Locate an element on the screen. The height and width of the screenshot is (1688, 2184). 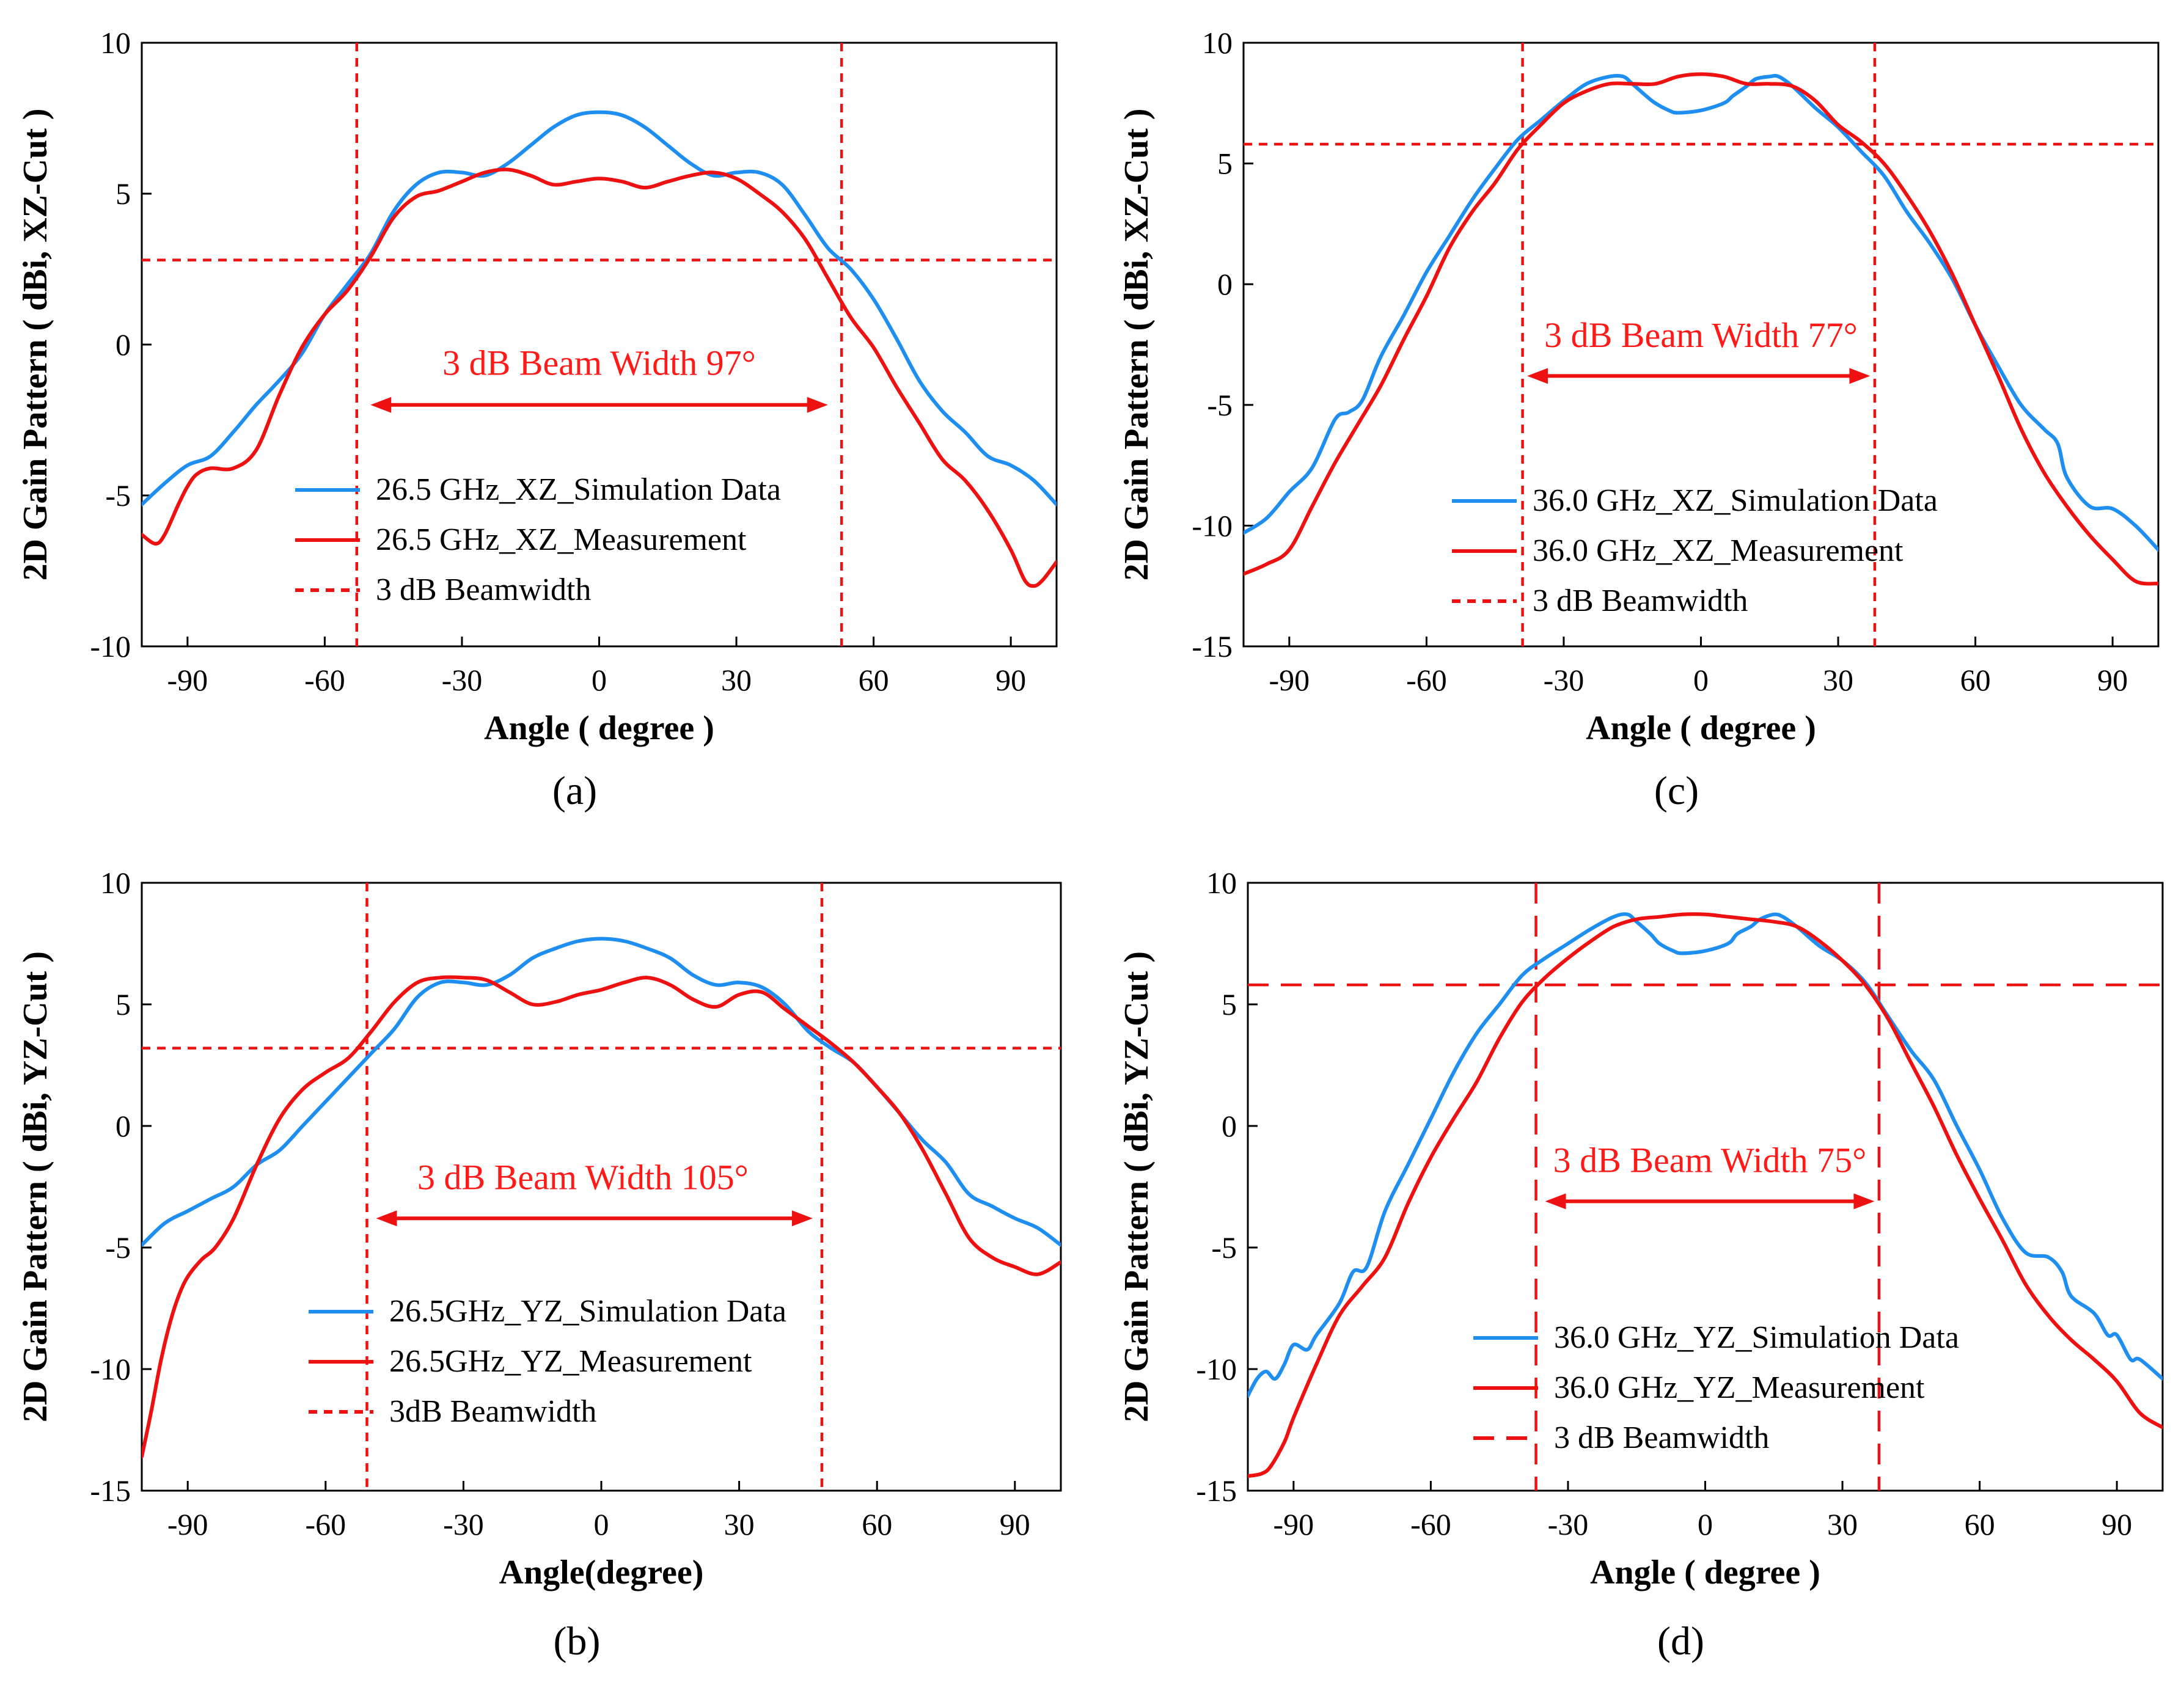
panel-label: (b) is located at coordinates (577, 1641).